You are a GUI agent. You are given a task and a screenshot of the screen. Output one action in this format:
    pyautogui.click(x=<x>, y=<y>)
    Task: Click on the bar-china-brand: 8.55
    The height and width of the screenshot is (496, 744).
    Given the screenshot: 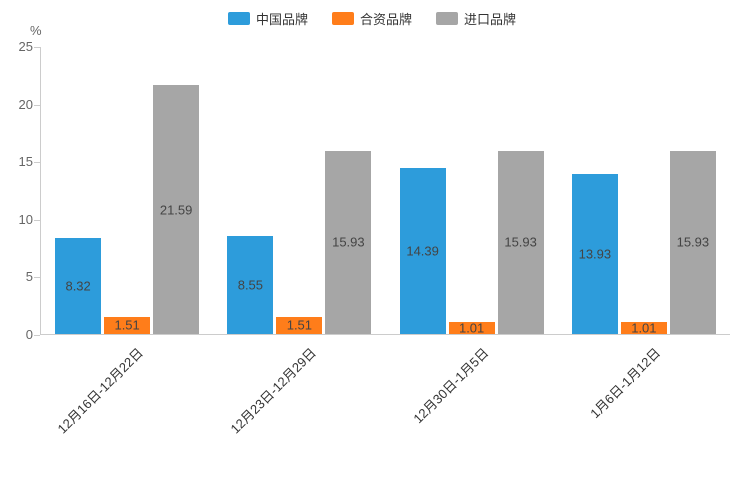 What is the action you would take?
    pyautogui.click(x=250, y=284)
    